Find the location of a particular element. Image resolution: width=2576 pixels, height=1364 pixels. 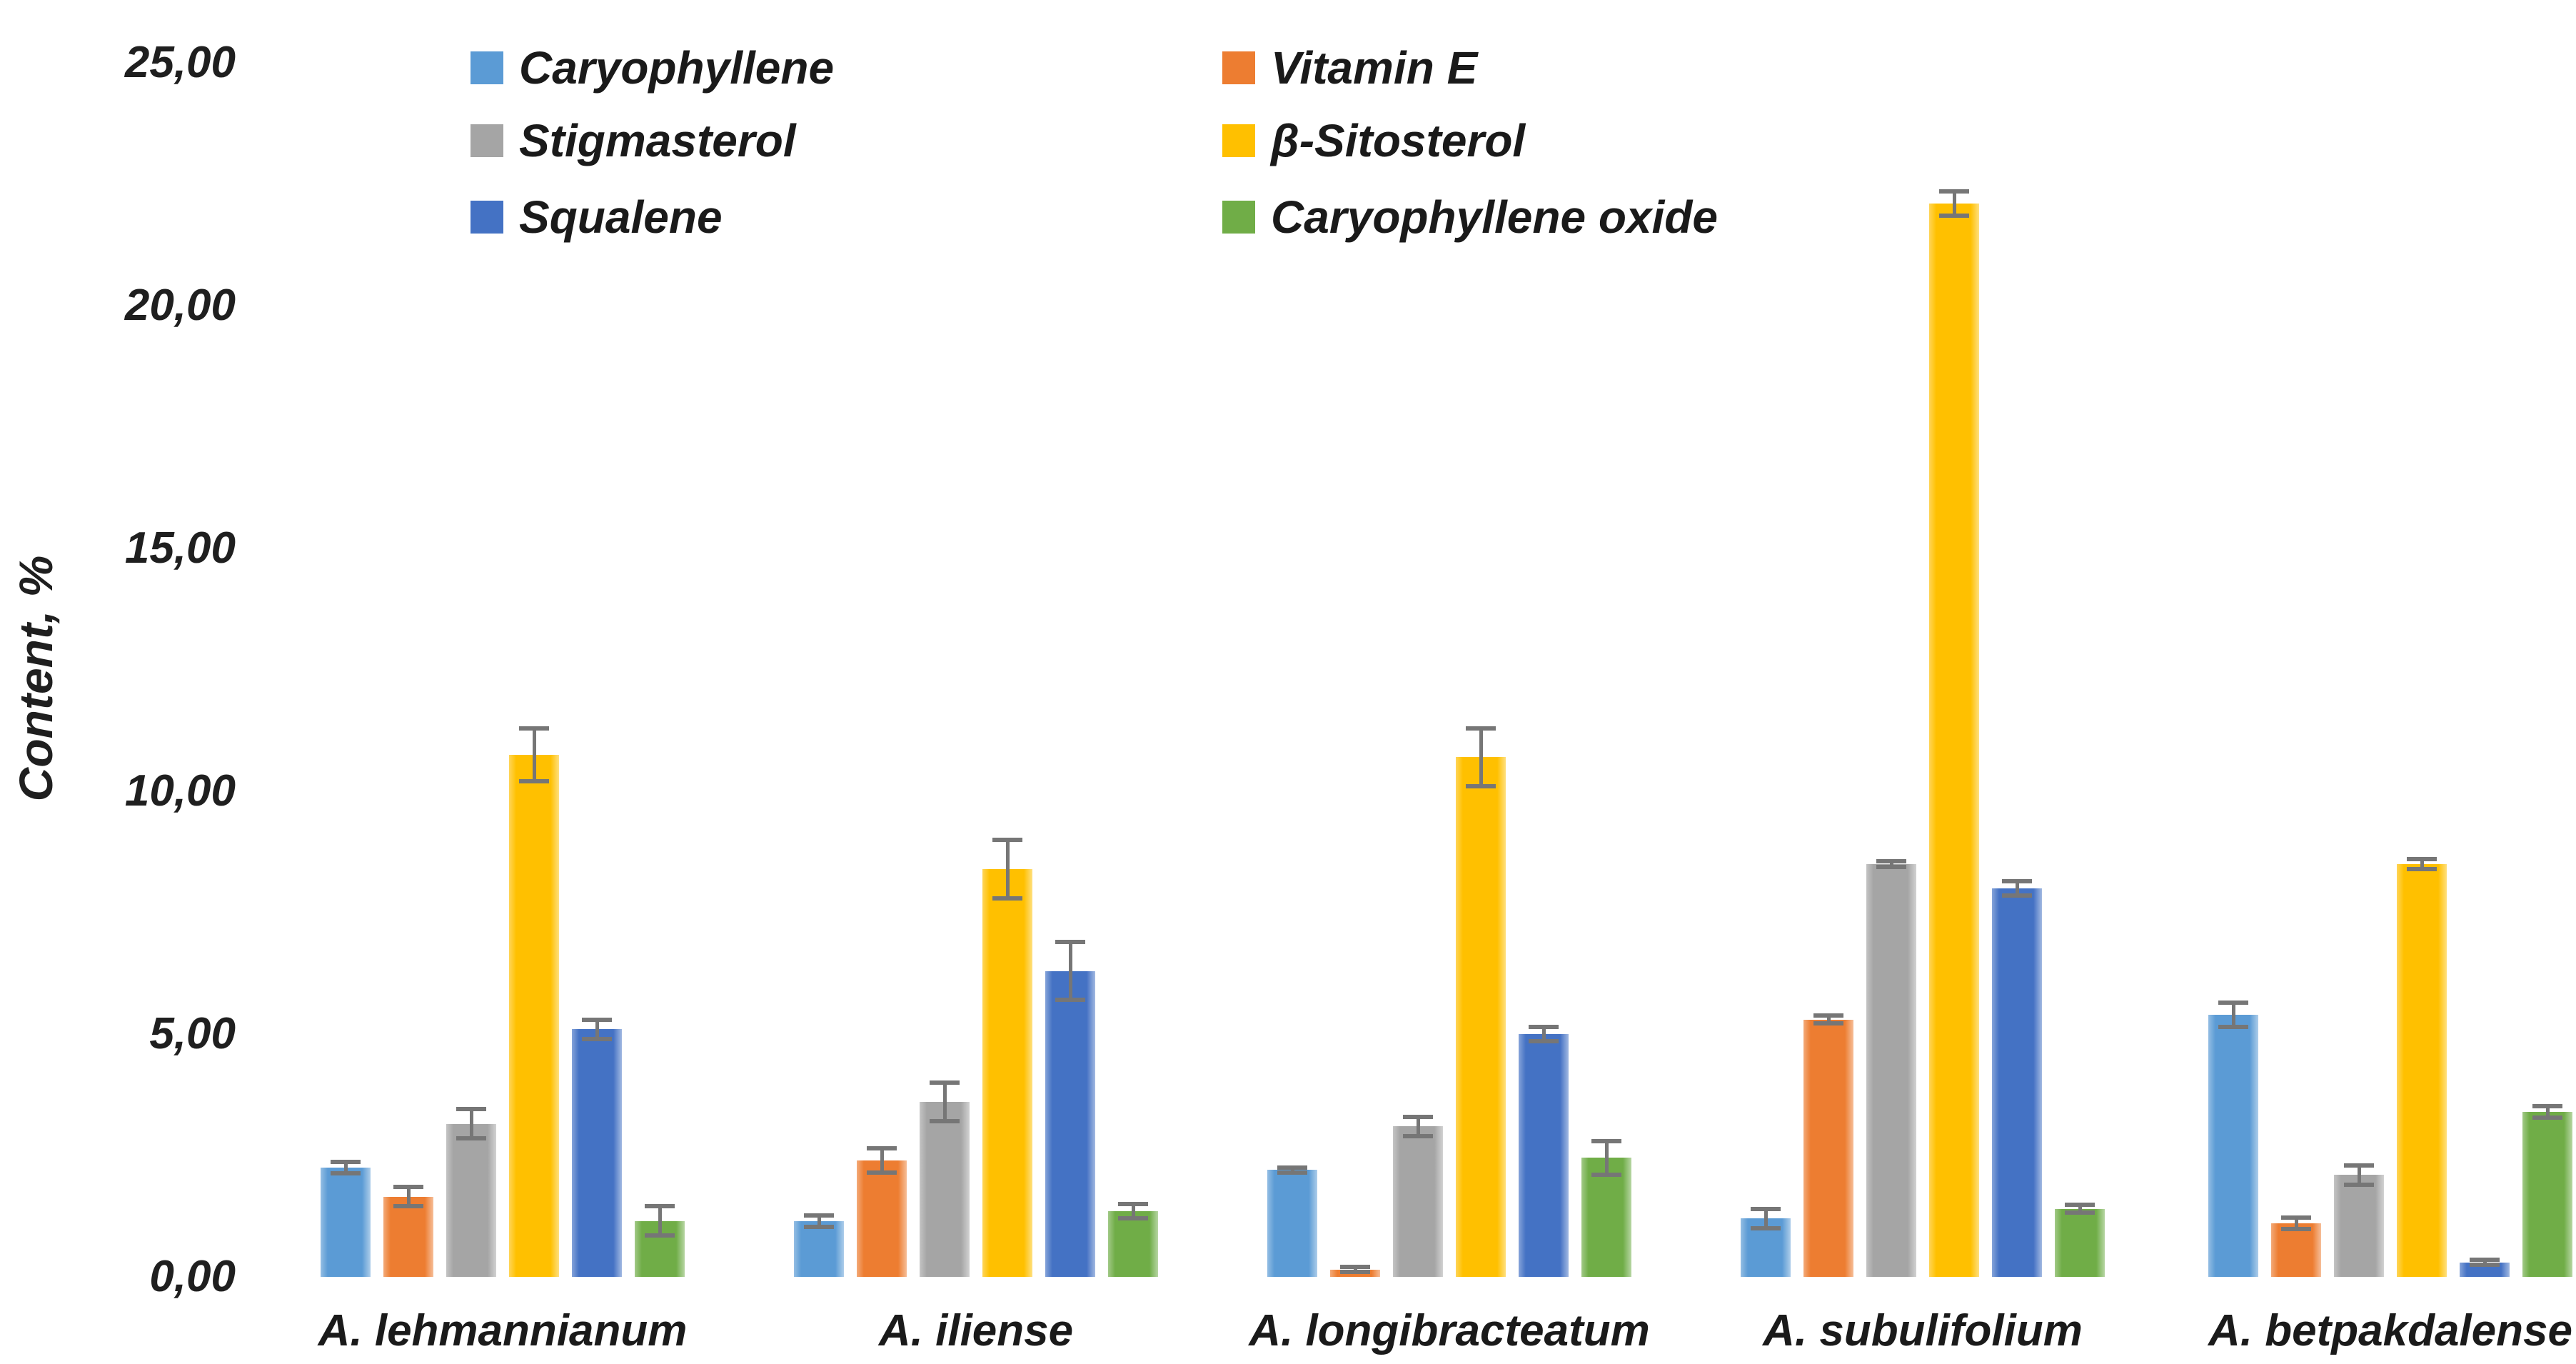

legend-item: Caryophyllene oxide is located at coordinates (1470, 217).